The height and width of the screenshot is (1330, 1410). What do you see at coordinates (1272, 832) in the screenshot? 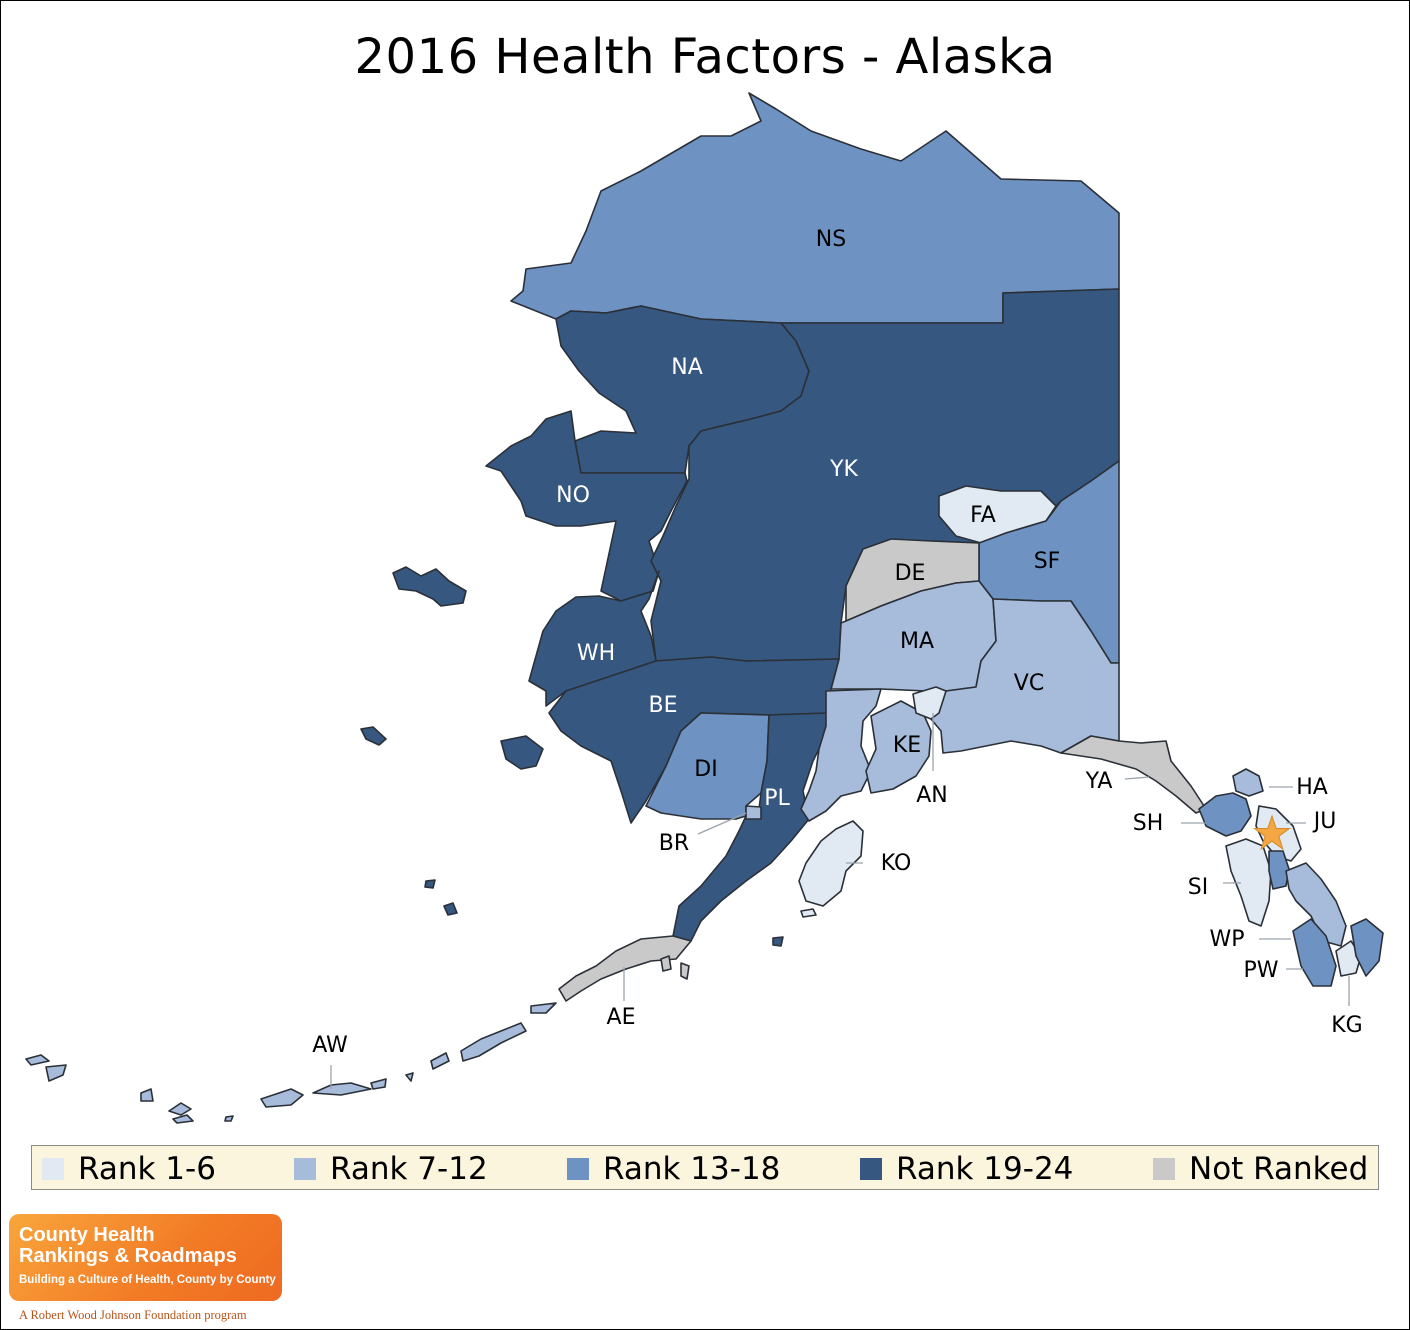
I see `star-icon` at bounding box center [1272, 832].